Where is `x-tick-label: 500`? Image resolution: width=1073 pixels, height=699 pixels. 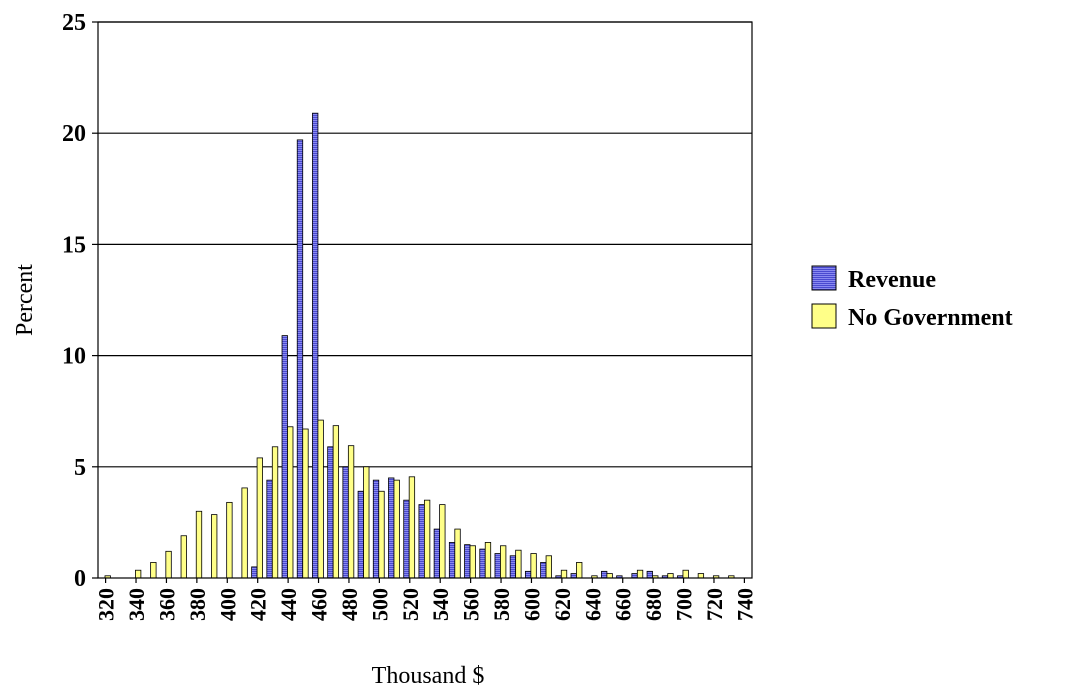
x-tick-label: 500 is located at coordinates (379, 604).